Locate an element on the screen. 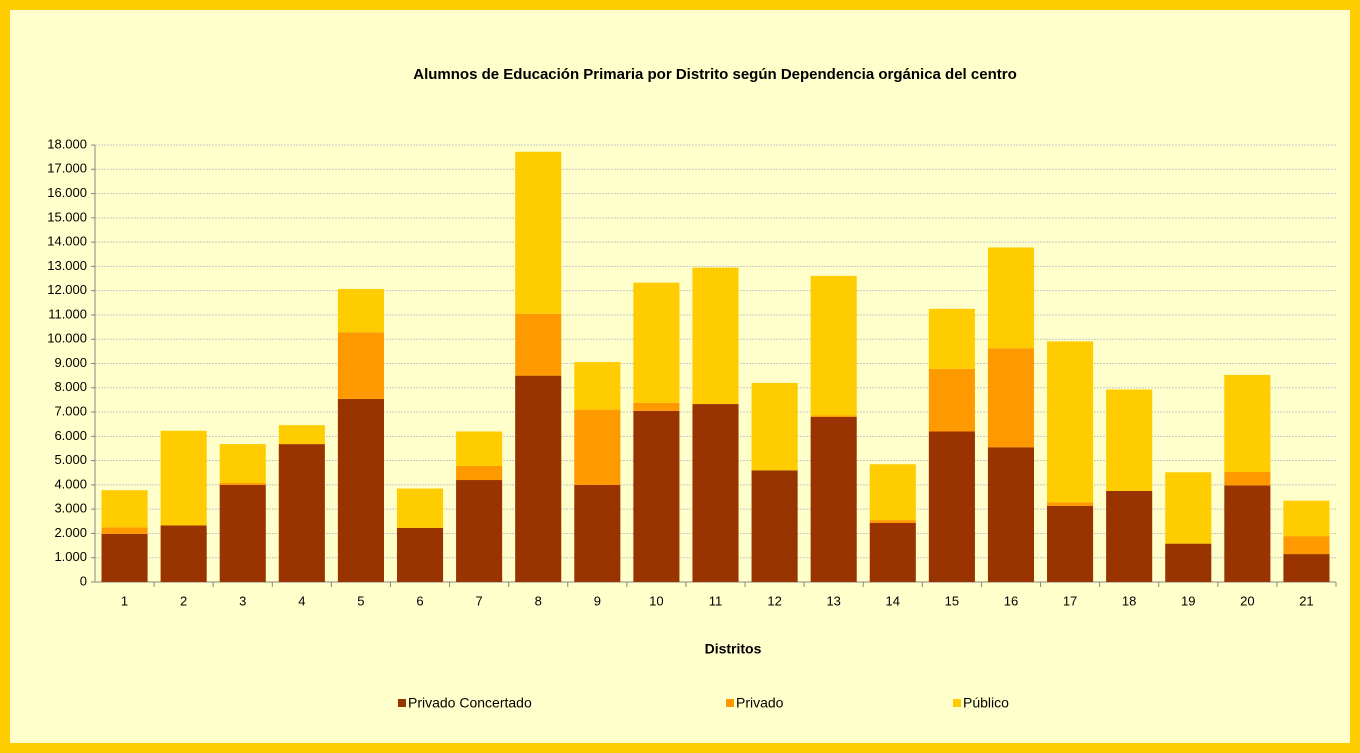  y-tick-label: 8.000 is located at coordinates (70, 386).